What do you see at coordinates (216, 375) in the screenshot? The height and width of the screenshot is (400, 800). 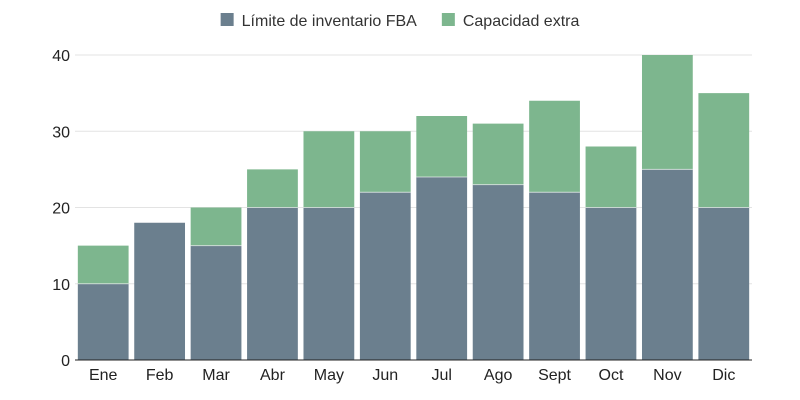 I see `x-tick-label-mar: Mar` at bounding box center [216, 375].